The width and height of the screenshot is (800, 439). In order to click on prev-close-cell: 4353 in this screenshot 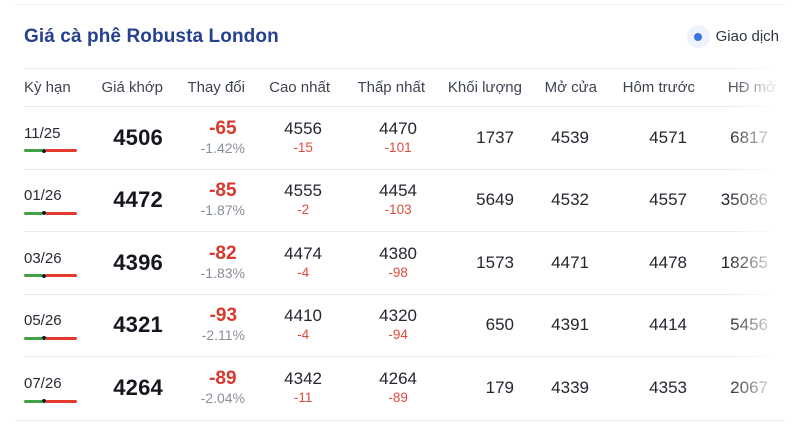, I will do `click(668, 388)`.